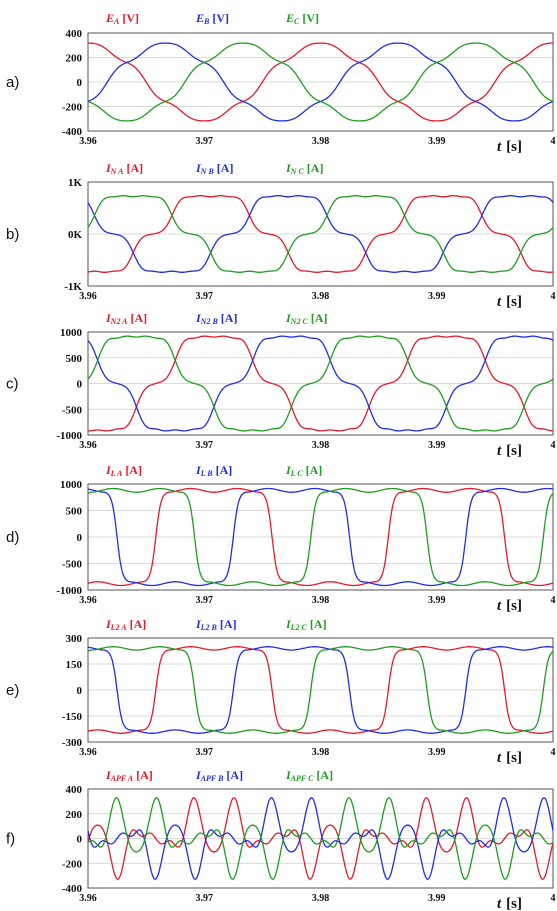 Image resolution: width=557 pixels, height=911 pixels. Describe the element at coordinates (122, 18) in the screenshot. I see `legend-entry: EA [V]` at that location.